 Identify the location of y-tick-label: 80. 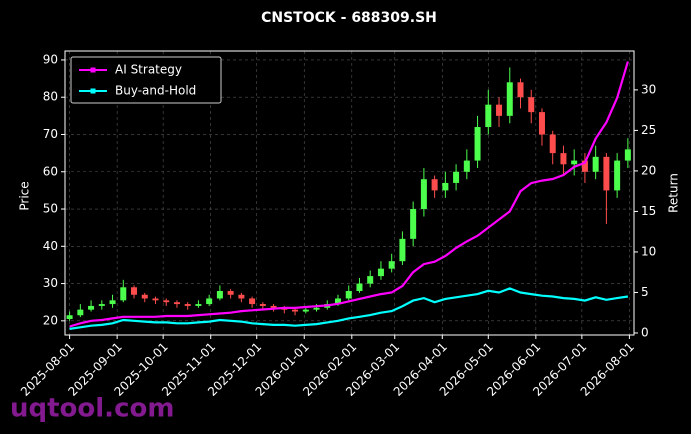
(50, 97).